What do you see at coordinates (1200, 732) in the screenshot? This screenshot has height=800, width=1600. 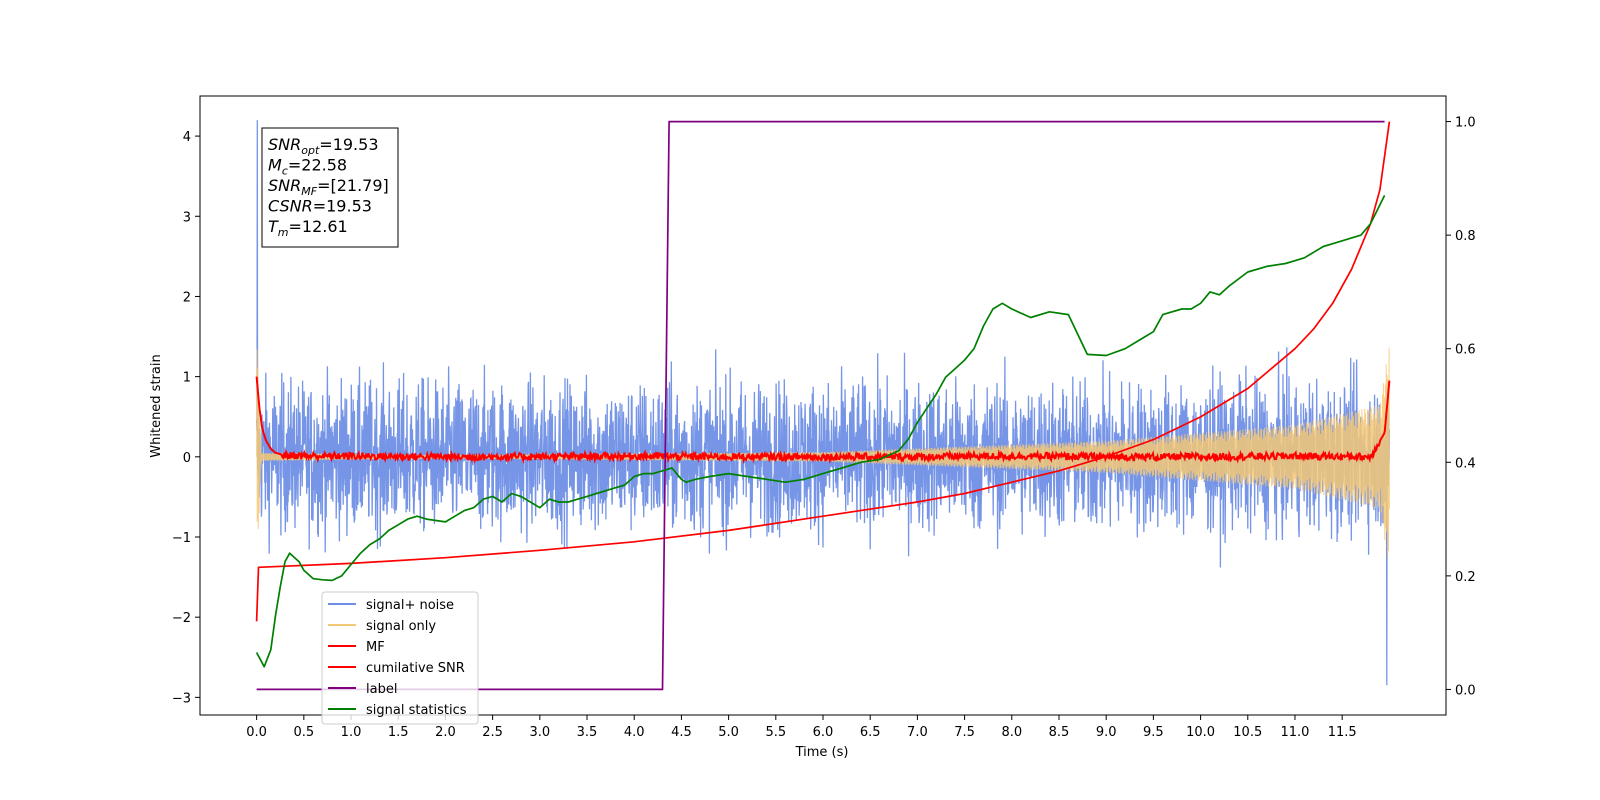 I see `x-tick-label: 10.0` at bounding box center [1200, 732].